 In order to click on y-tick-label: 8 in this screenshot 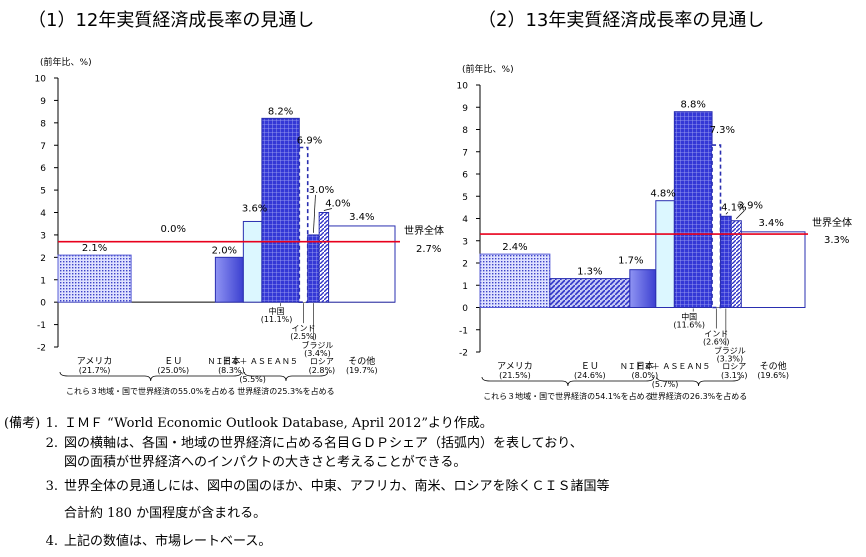, I will do `click(43, 124)`.